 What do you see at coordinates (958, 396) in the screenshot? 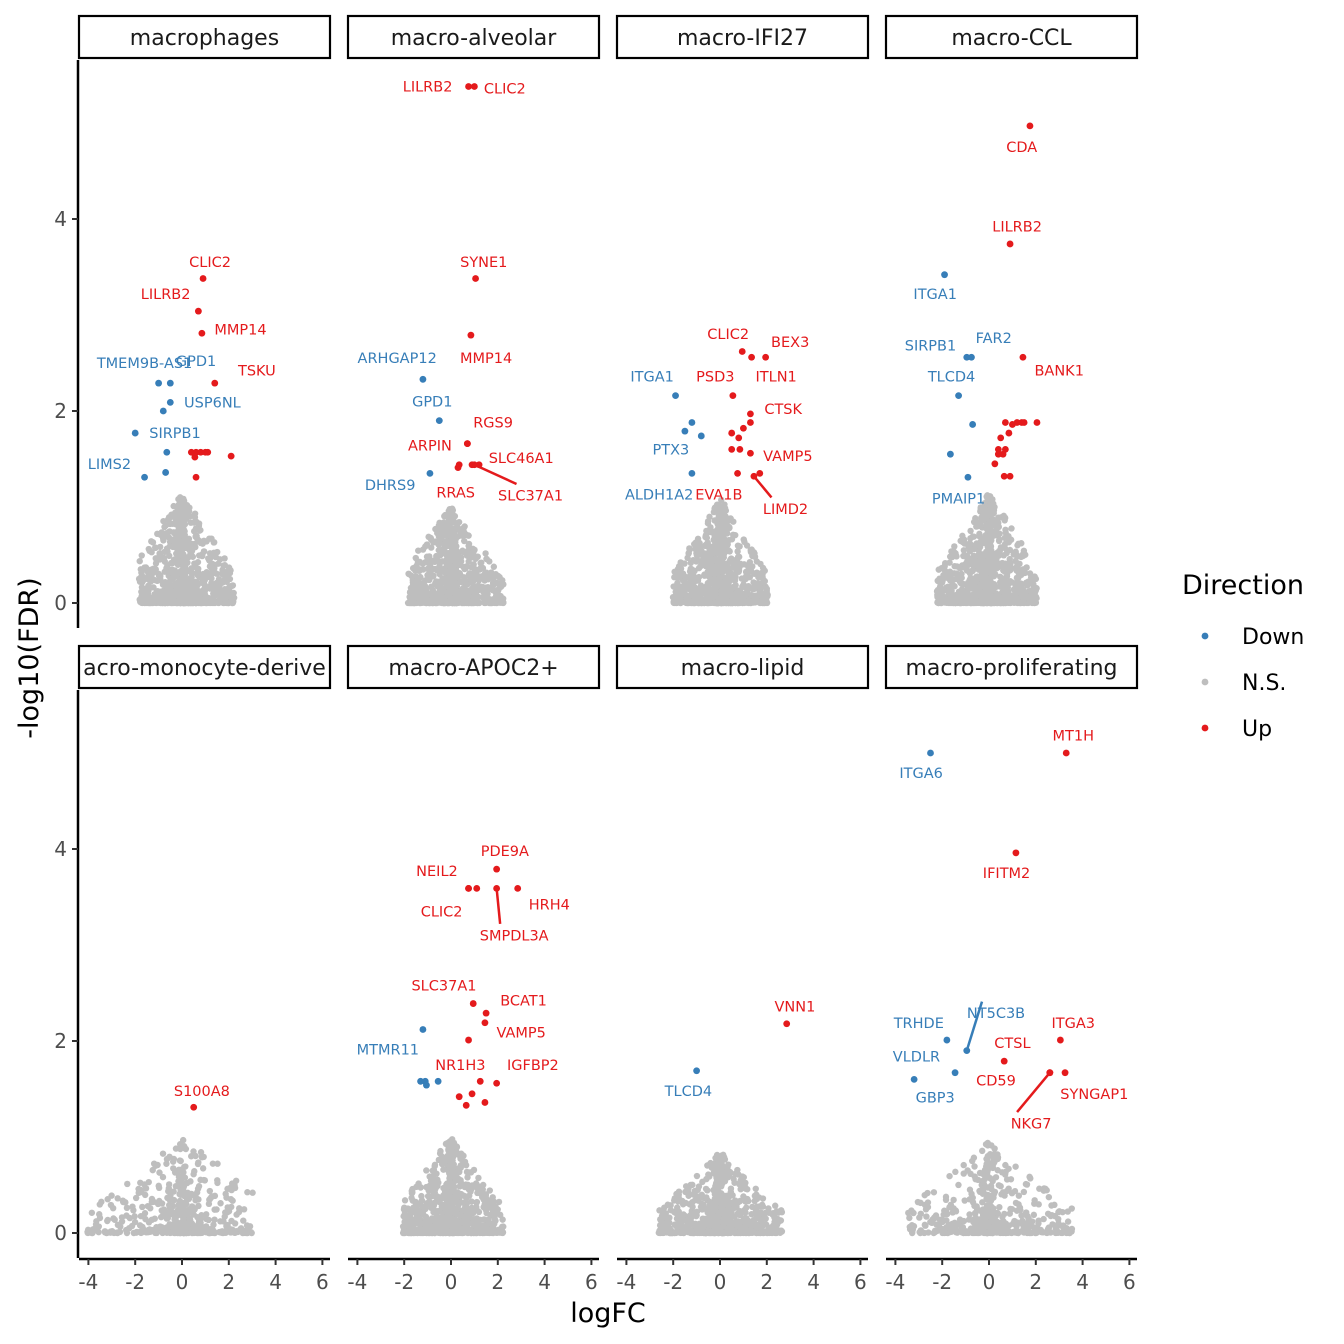
I see `point-down` at bounding box center [958, 396].